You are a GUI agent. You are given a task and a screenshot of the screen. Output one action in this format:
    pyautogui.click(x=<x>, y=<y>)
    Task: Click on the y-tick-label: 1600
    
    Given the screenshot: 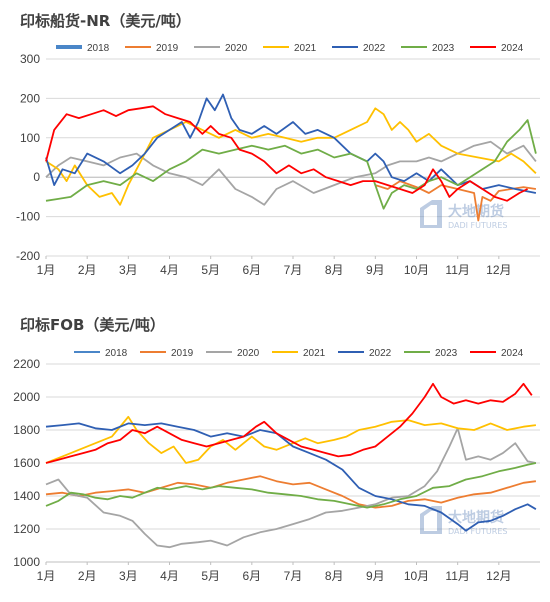 What is the action you would take?
    pyautogui.click(x=26, y=463)
    